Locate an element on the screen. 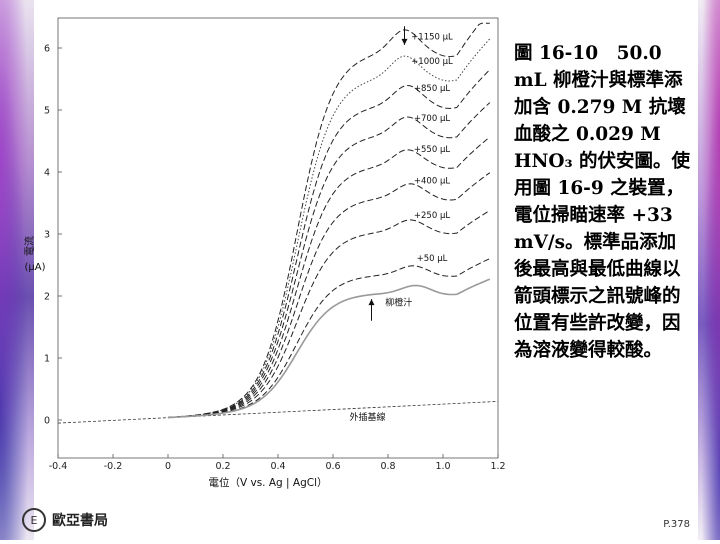 The height and width of the screenshot is (544, 720). baseline-line is located at coordinates (278, 412).